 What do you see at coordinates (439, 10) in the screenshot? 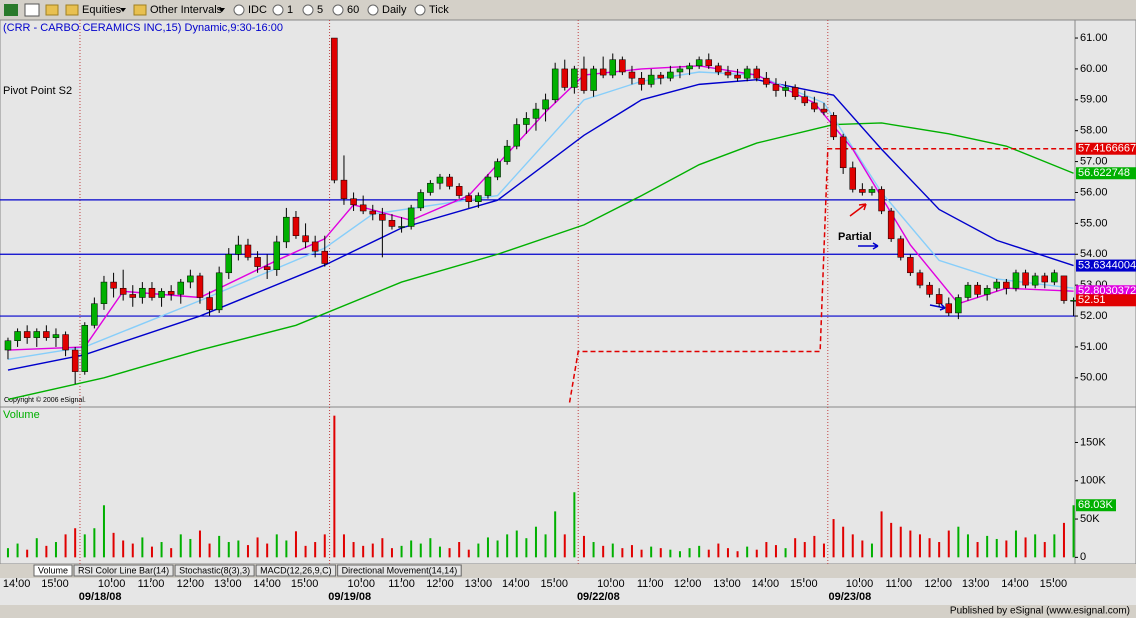
I see `interval-tick: Tick` at bounding box center [439, 10].